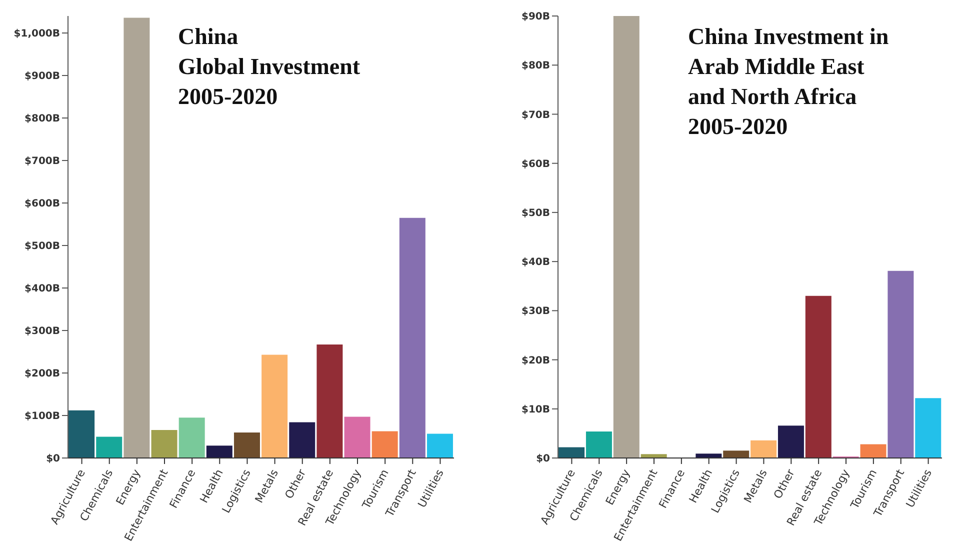 This screenshot has width=954, height=542. Describe the element at coordinates (536, 115) in the screenshot. I see `y-tick-label: $70B` at that location.